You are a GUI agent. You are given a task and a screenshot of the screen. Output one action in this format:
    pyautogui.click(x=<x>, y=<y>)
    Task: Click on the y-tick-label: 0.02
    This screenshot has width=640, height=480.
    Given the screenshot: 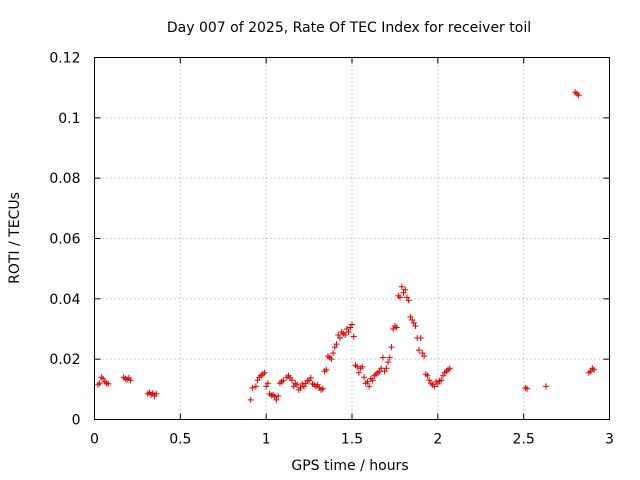 What is the action you would take?
    pyautogui.click(x=64, y=360)
    